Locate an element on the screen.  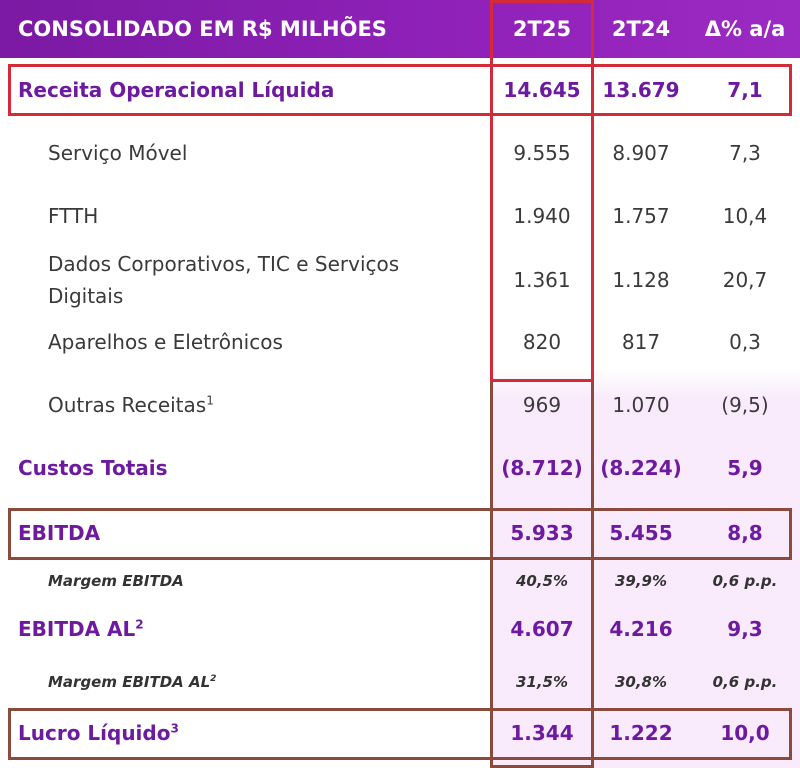
value-delta: 0,3 is located at coordinates (745, 342).